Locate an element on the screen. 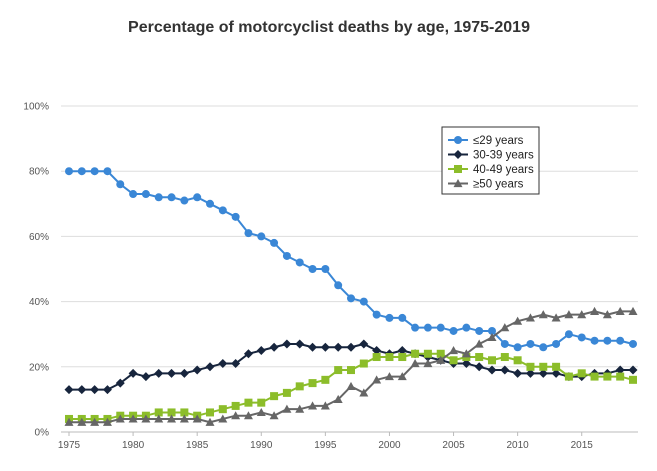  x-tick-label: 2000 is located at coordinates (389, 445).